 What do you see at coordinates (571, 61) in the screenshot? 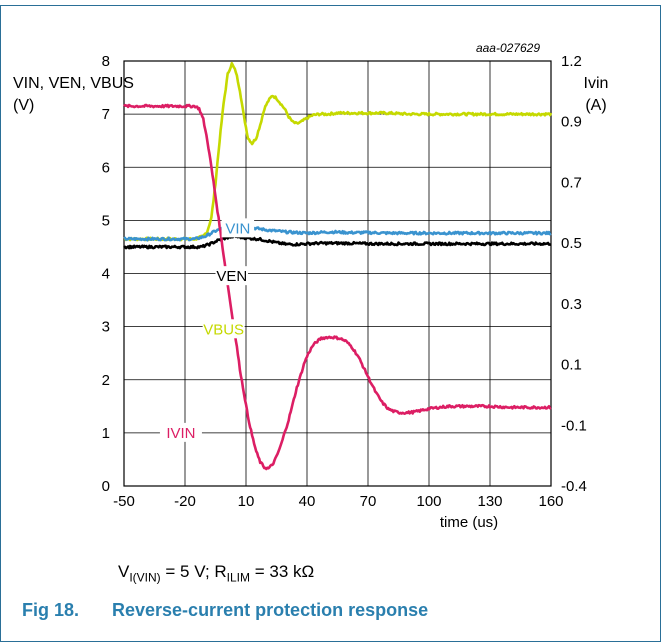
I see `y-tick-label-right: 1.2` at bounding box center [571, 61].